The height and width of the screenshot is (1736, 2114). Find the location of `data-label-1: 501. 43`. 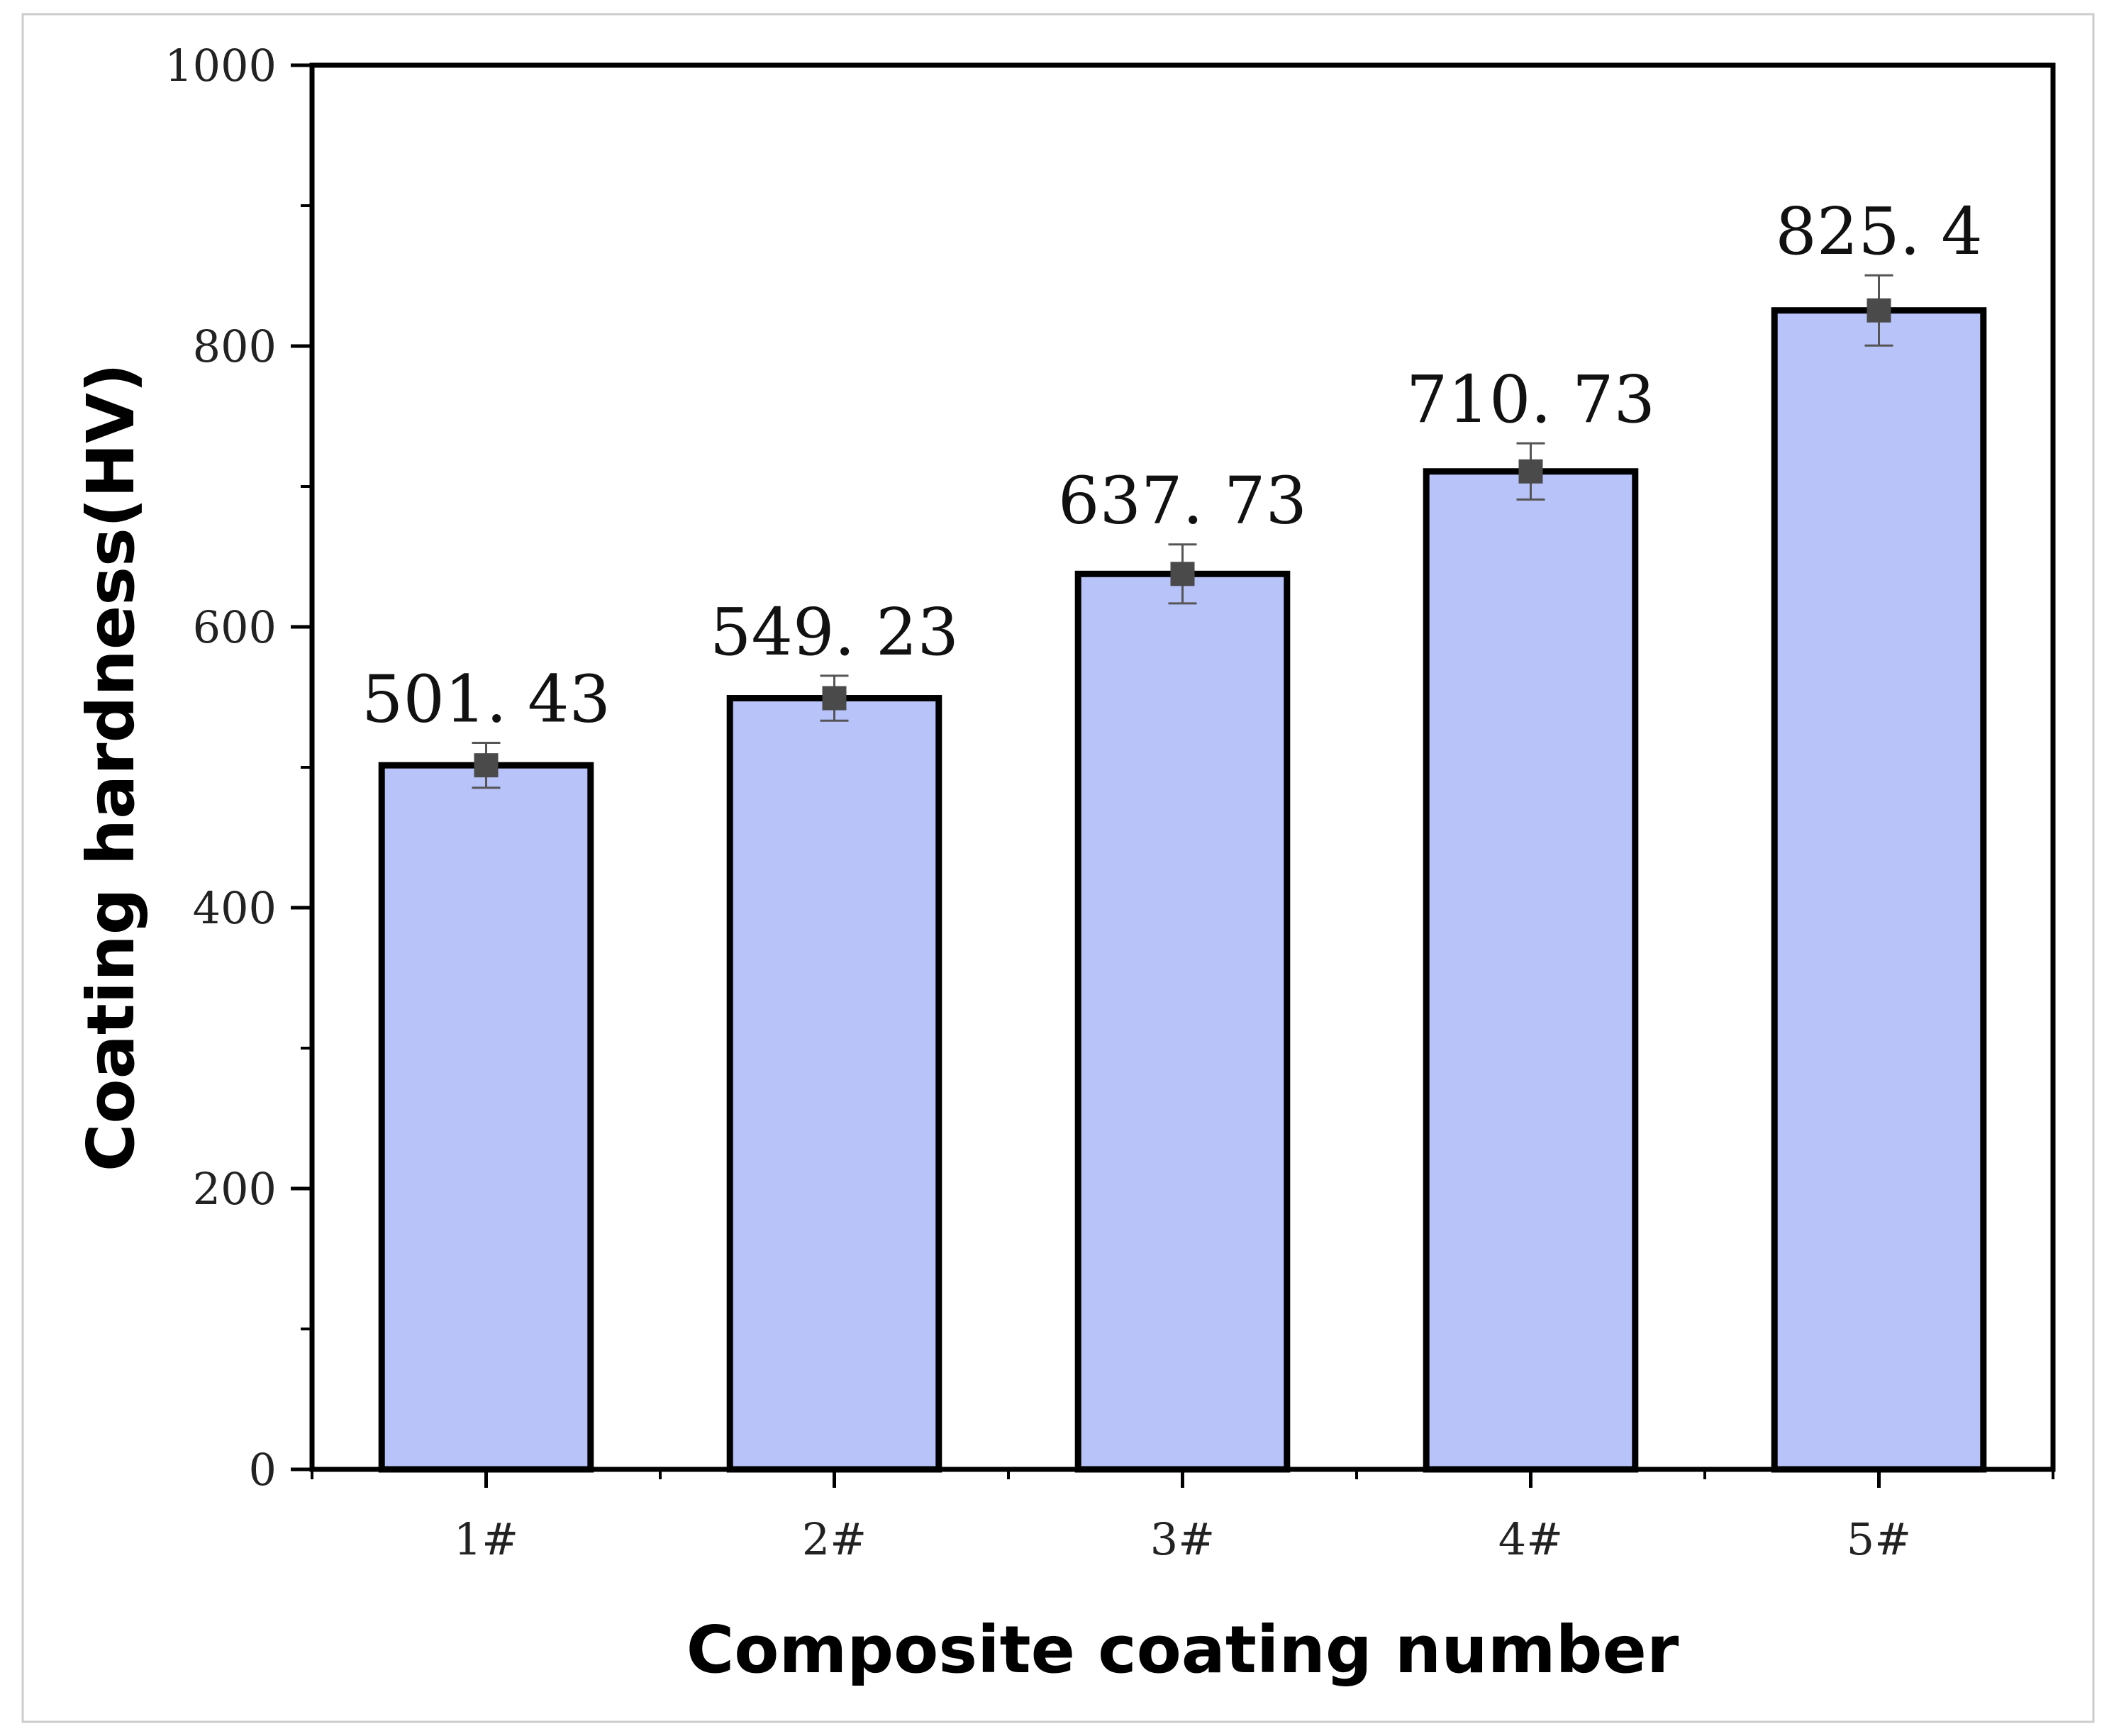

data-label-1: 501. 43 is located at coordinates (486, 699).